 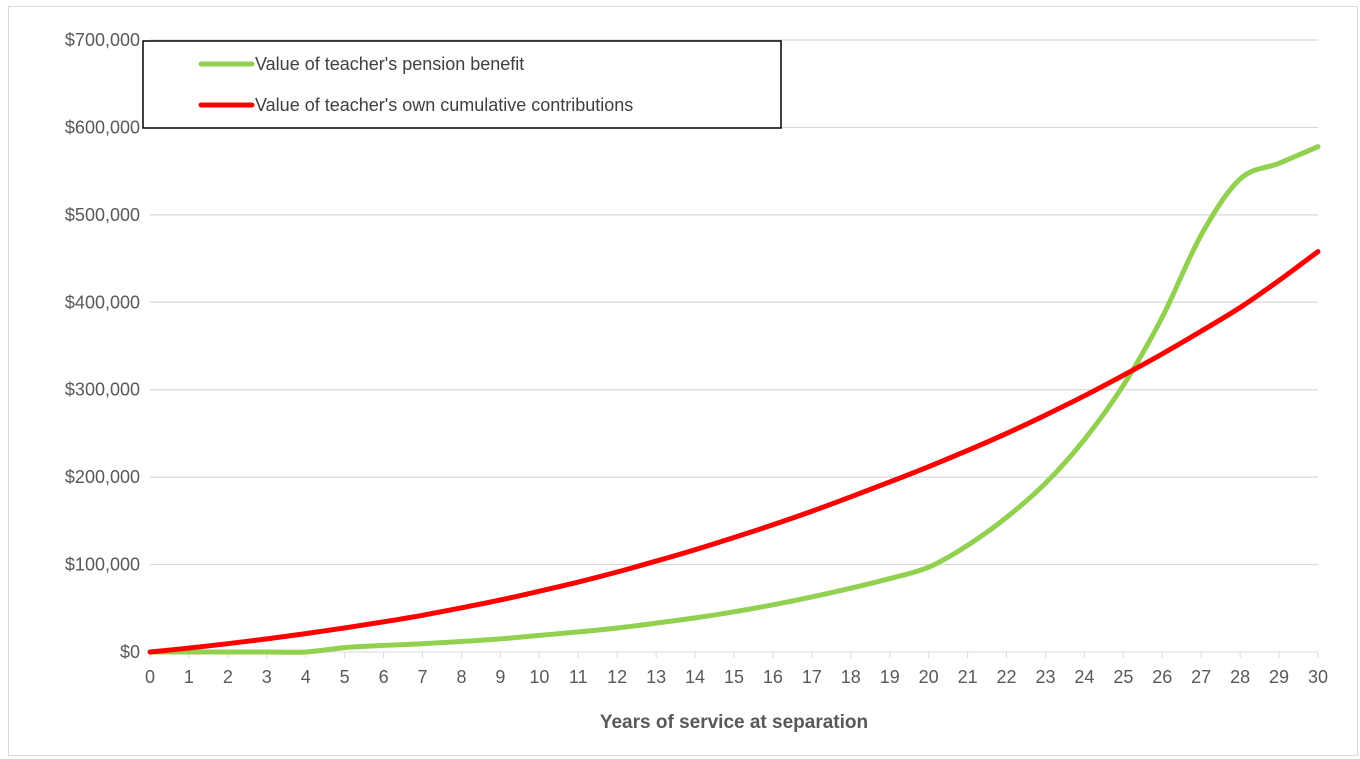 I want to click on x-tick-label: 22, so click(x=1007, y=677).